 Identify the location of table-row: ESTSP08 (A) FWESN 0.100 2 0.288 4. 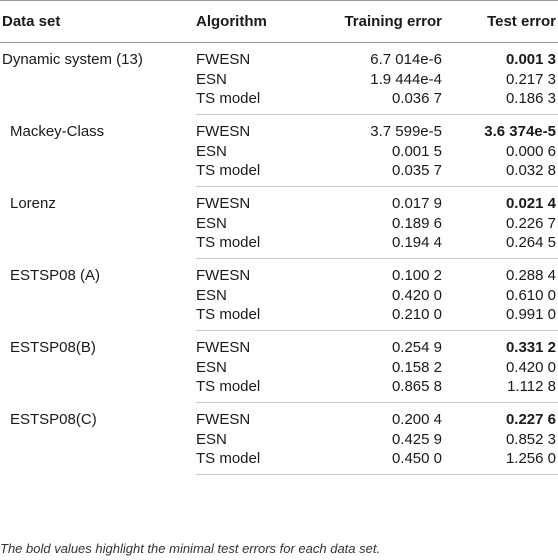
(279, 272).